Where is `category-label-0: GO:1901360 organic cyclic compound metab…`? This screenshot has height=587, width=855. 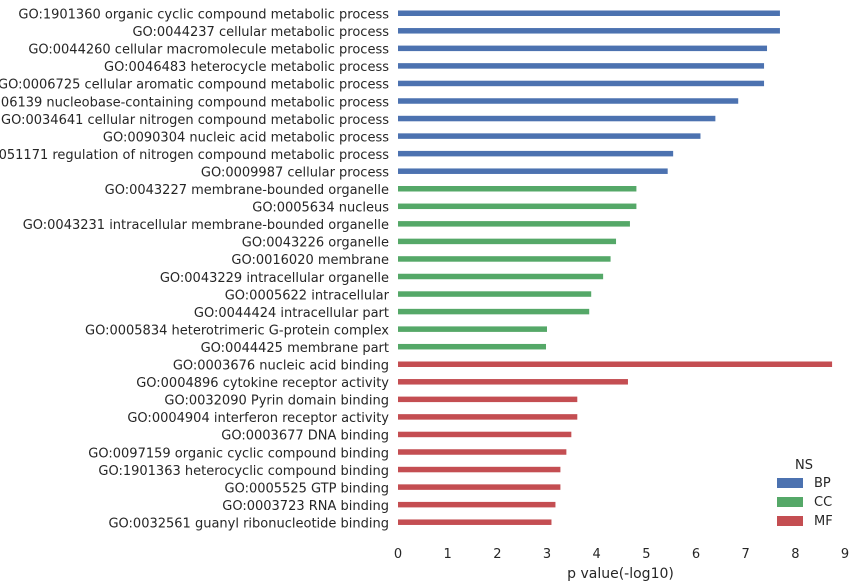 category-label-0: GO:1901360 organic cyclic compound metab… is located at coordinates (203, 15).